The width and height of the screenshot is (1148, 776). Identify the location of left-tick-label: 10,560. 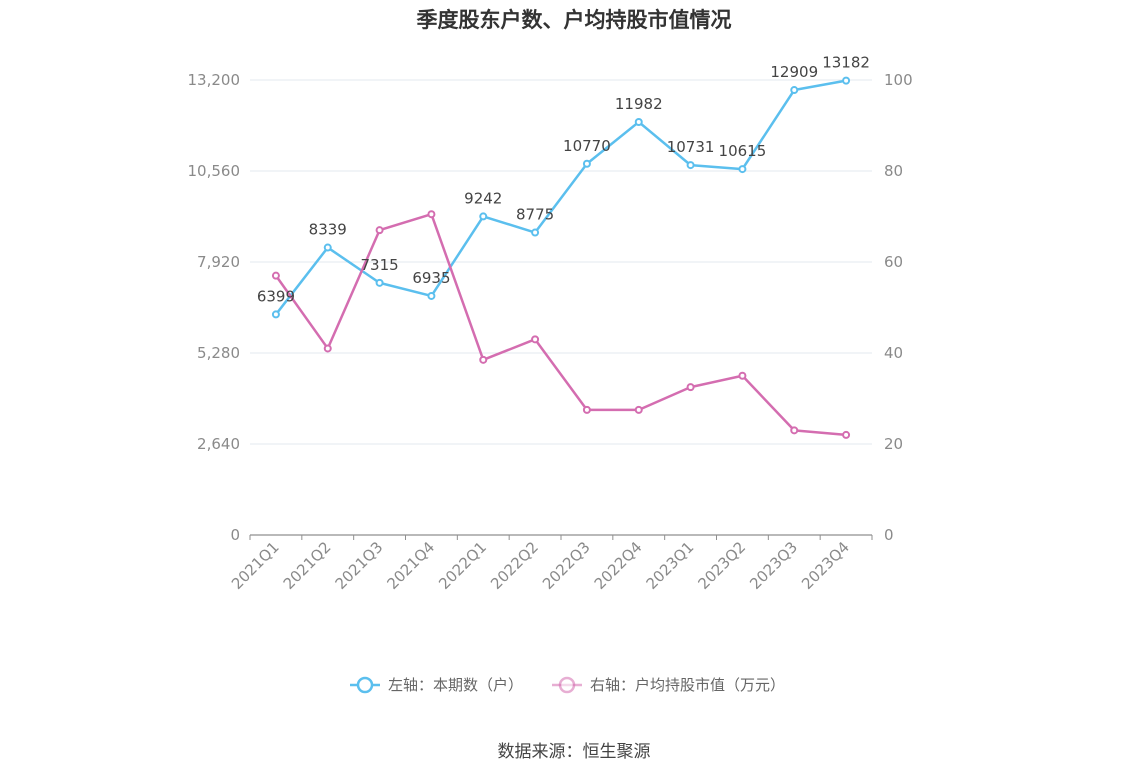
(214, 171).